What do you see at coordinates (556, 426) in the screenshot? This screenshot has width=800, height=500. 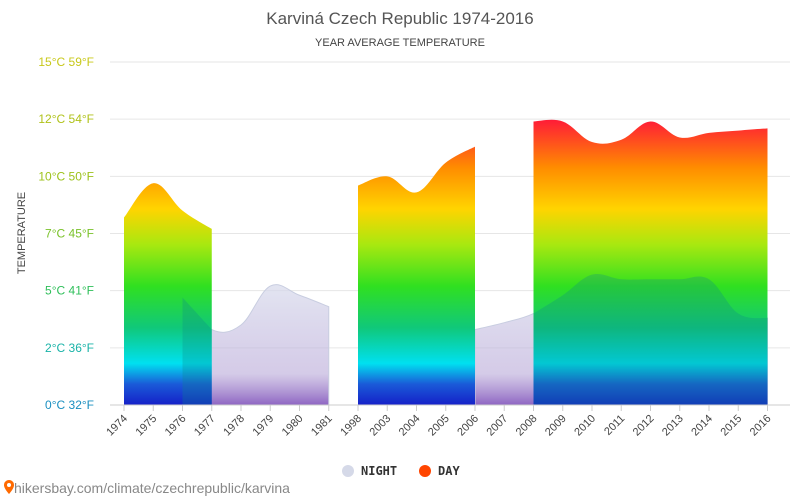 I see `x-tick-label: 2009` at bounding box center [556, 426].